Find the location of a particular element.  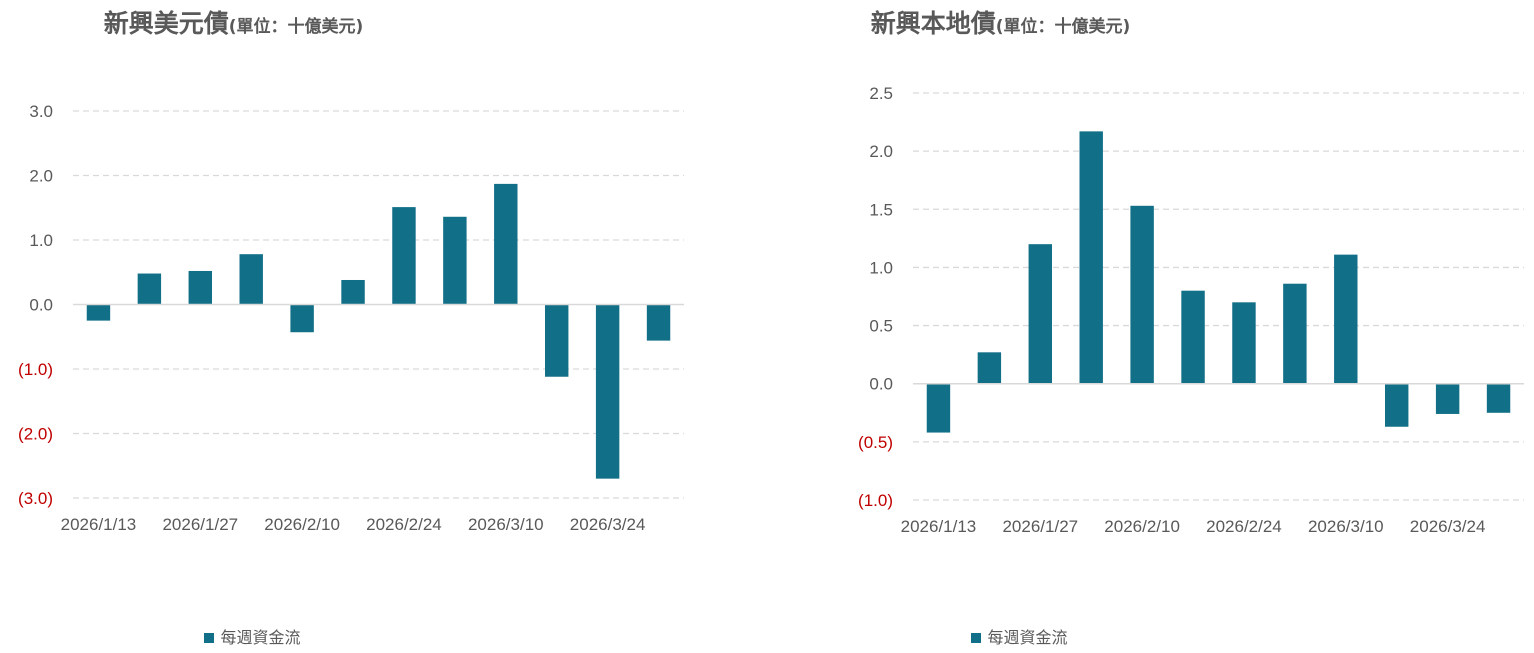

y-tick-label: (2.0) is located at coordinates (35, 434).